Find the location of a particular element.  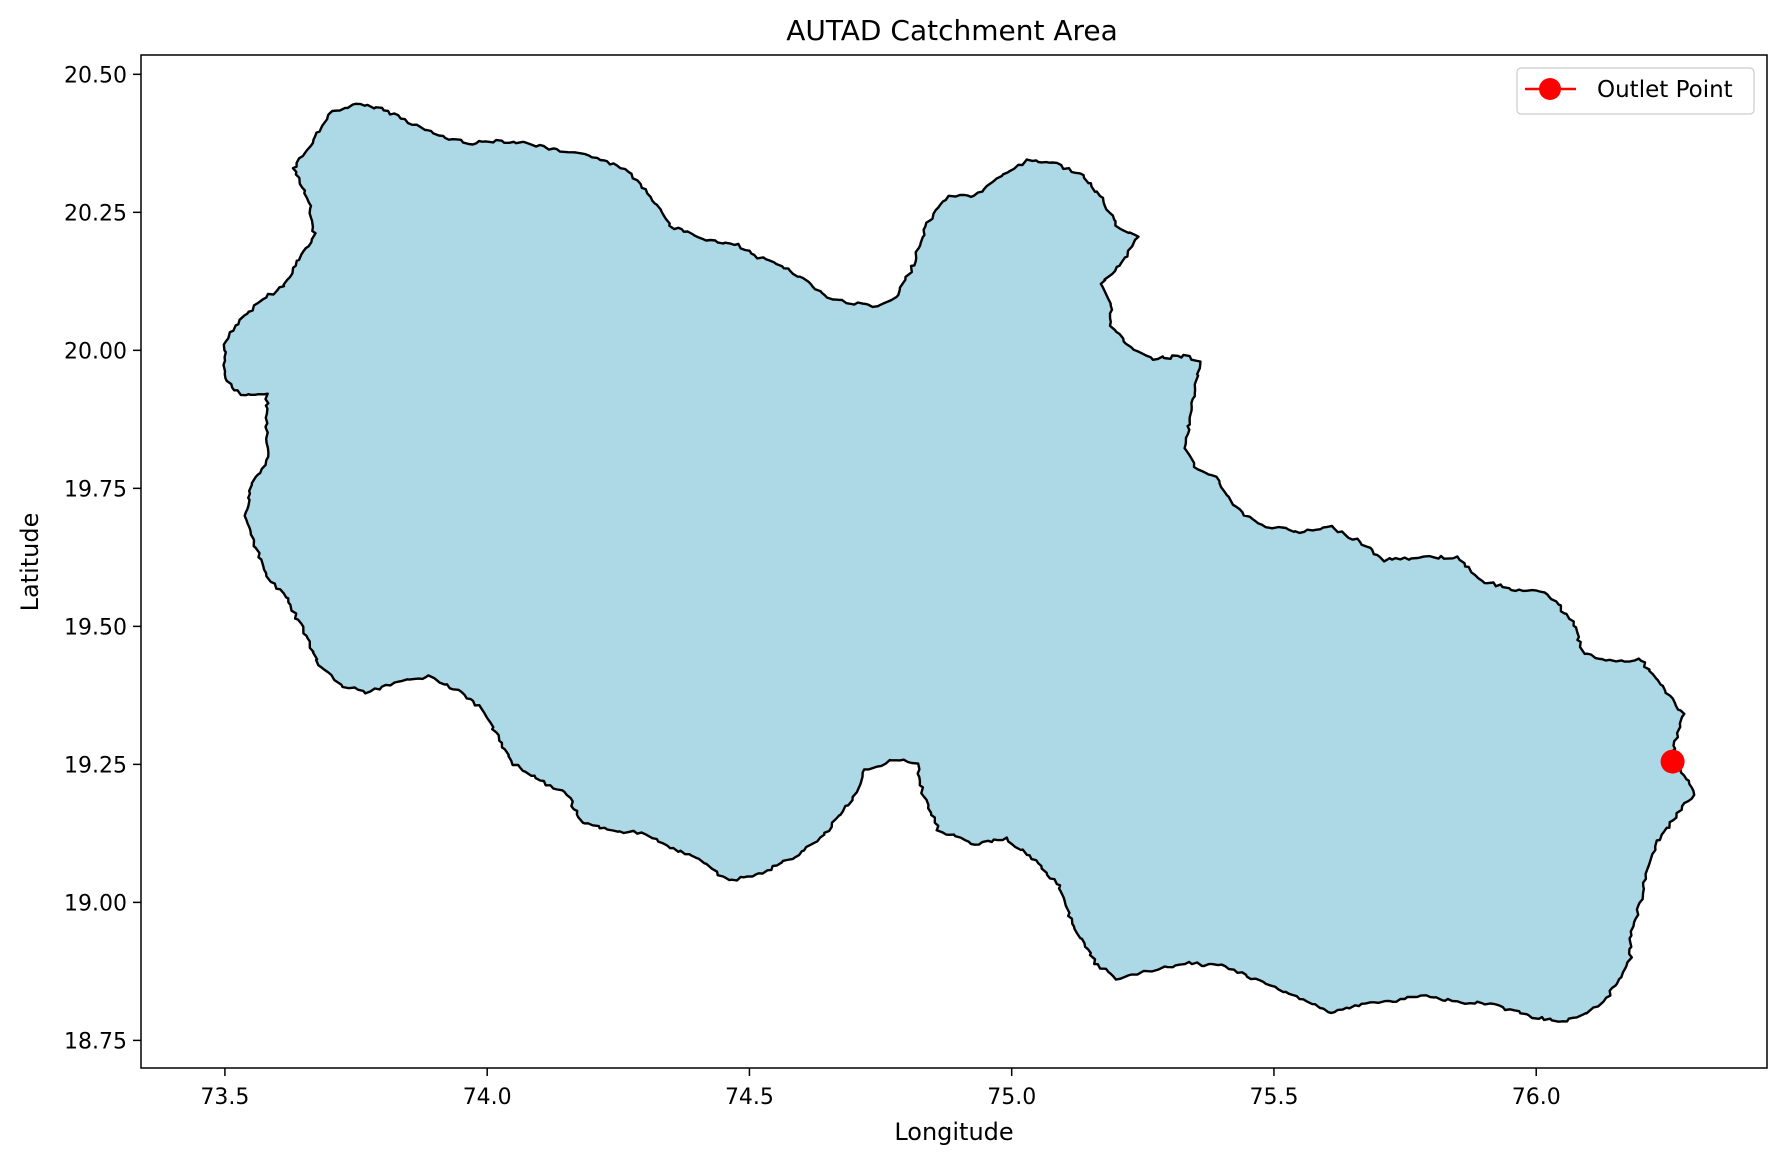

y-tick-label: 20.50 is located at coordinates (95, 75).